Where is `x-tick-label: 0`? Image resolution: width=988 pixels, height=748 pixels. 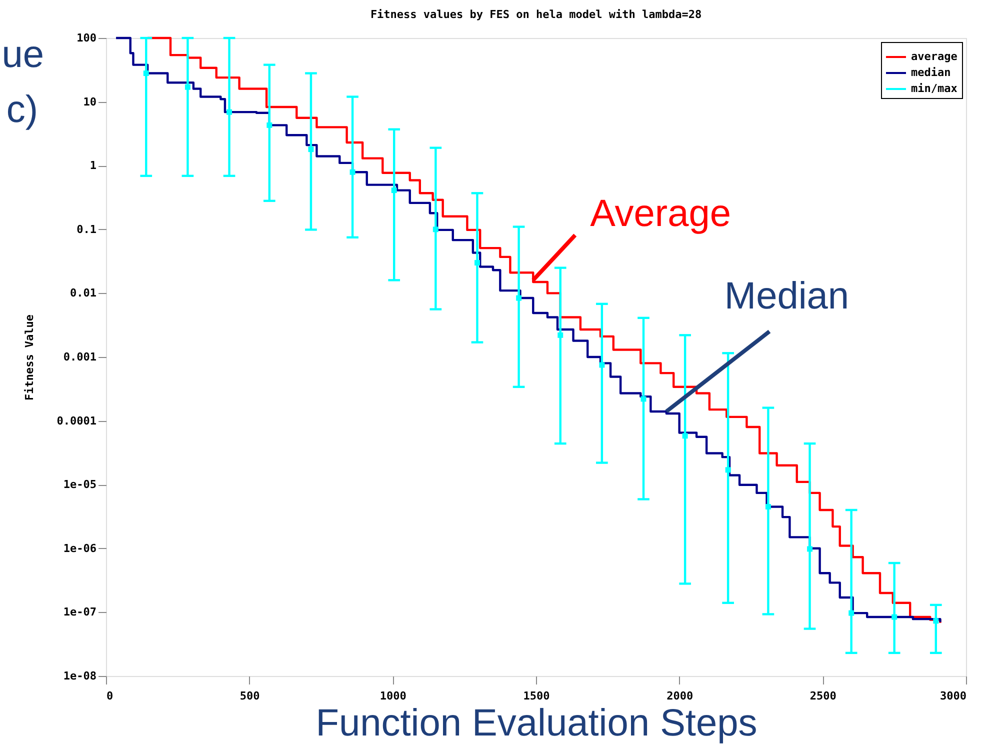
x-tick-label: 0 is located at coordinates (110, 696).